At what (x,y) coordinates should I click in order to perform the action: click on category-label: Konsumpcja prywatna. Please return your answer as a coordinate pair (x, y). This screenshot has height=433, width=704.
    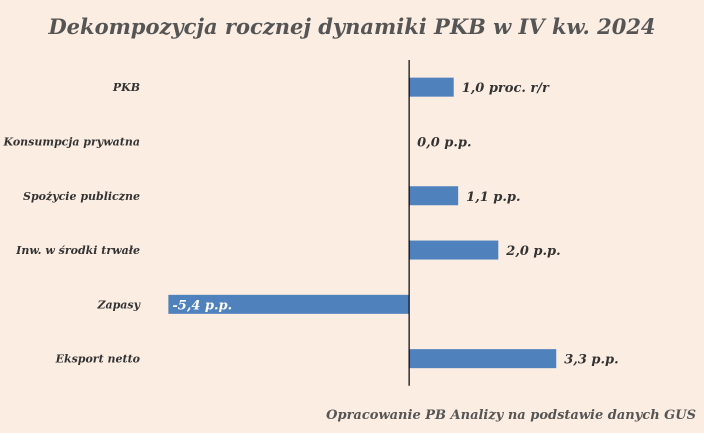
    Looking at the image, I should click on (72, 141).